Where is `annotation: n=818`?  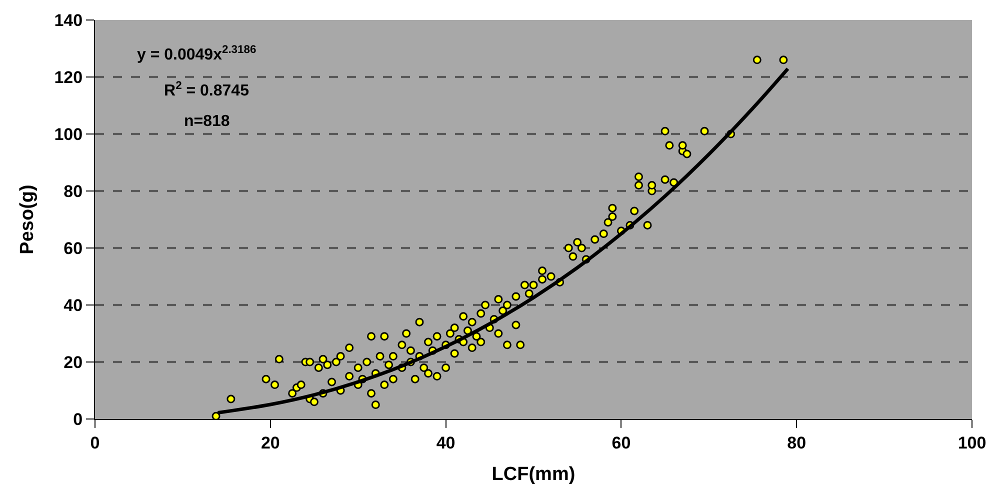 annotation: n=818 is located at coordinates (207, 121).